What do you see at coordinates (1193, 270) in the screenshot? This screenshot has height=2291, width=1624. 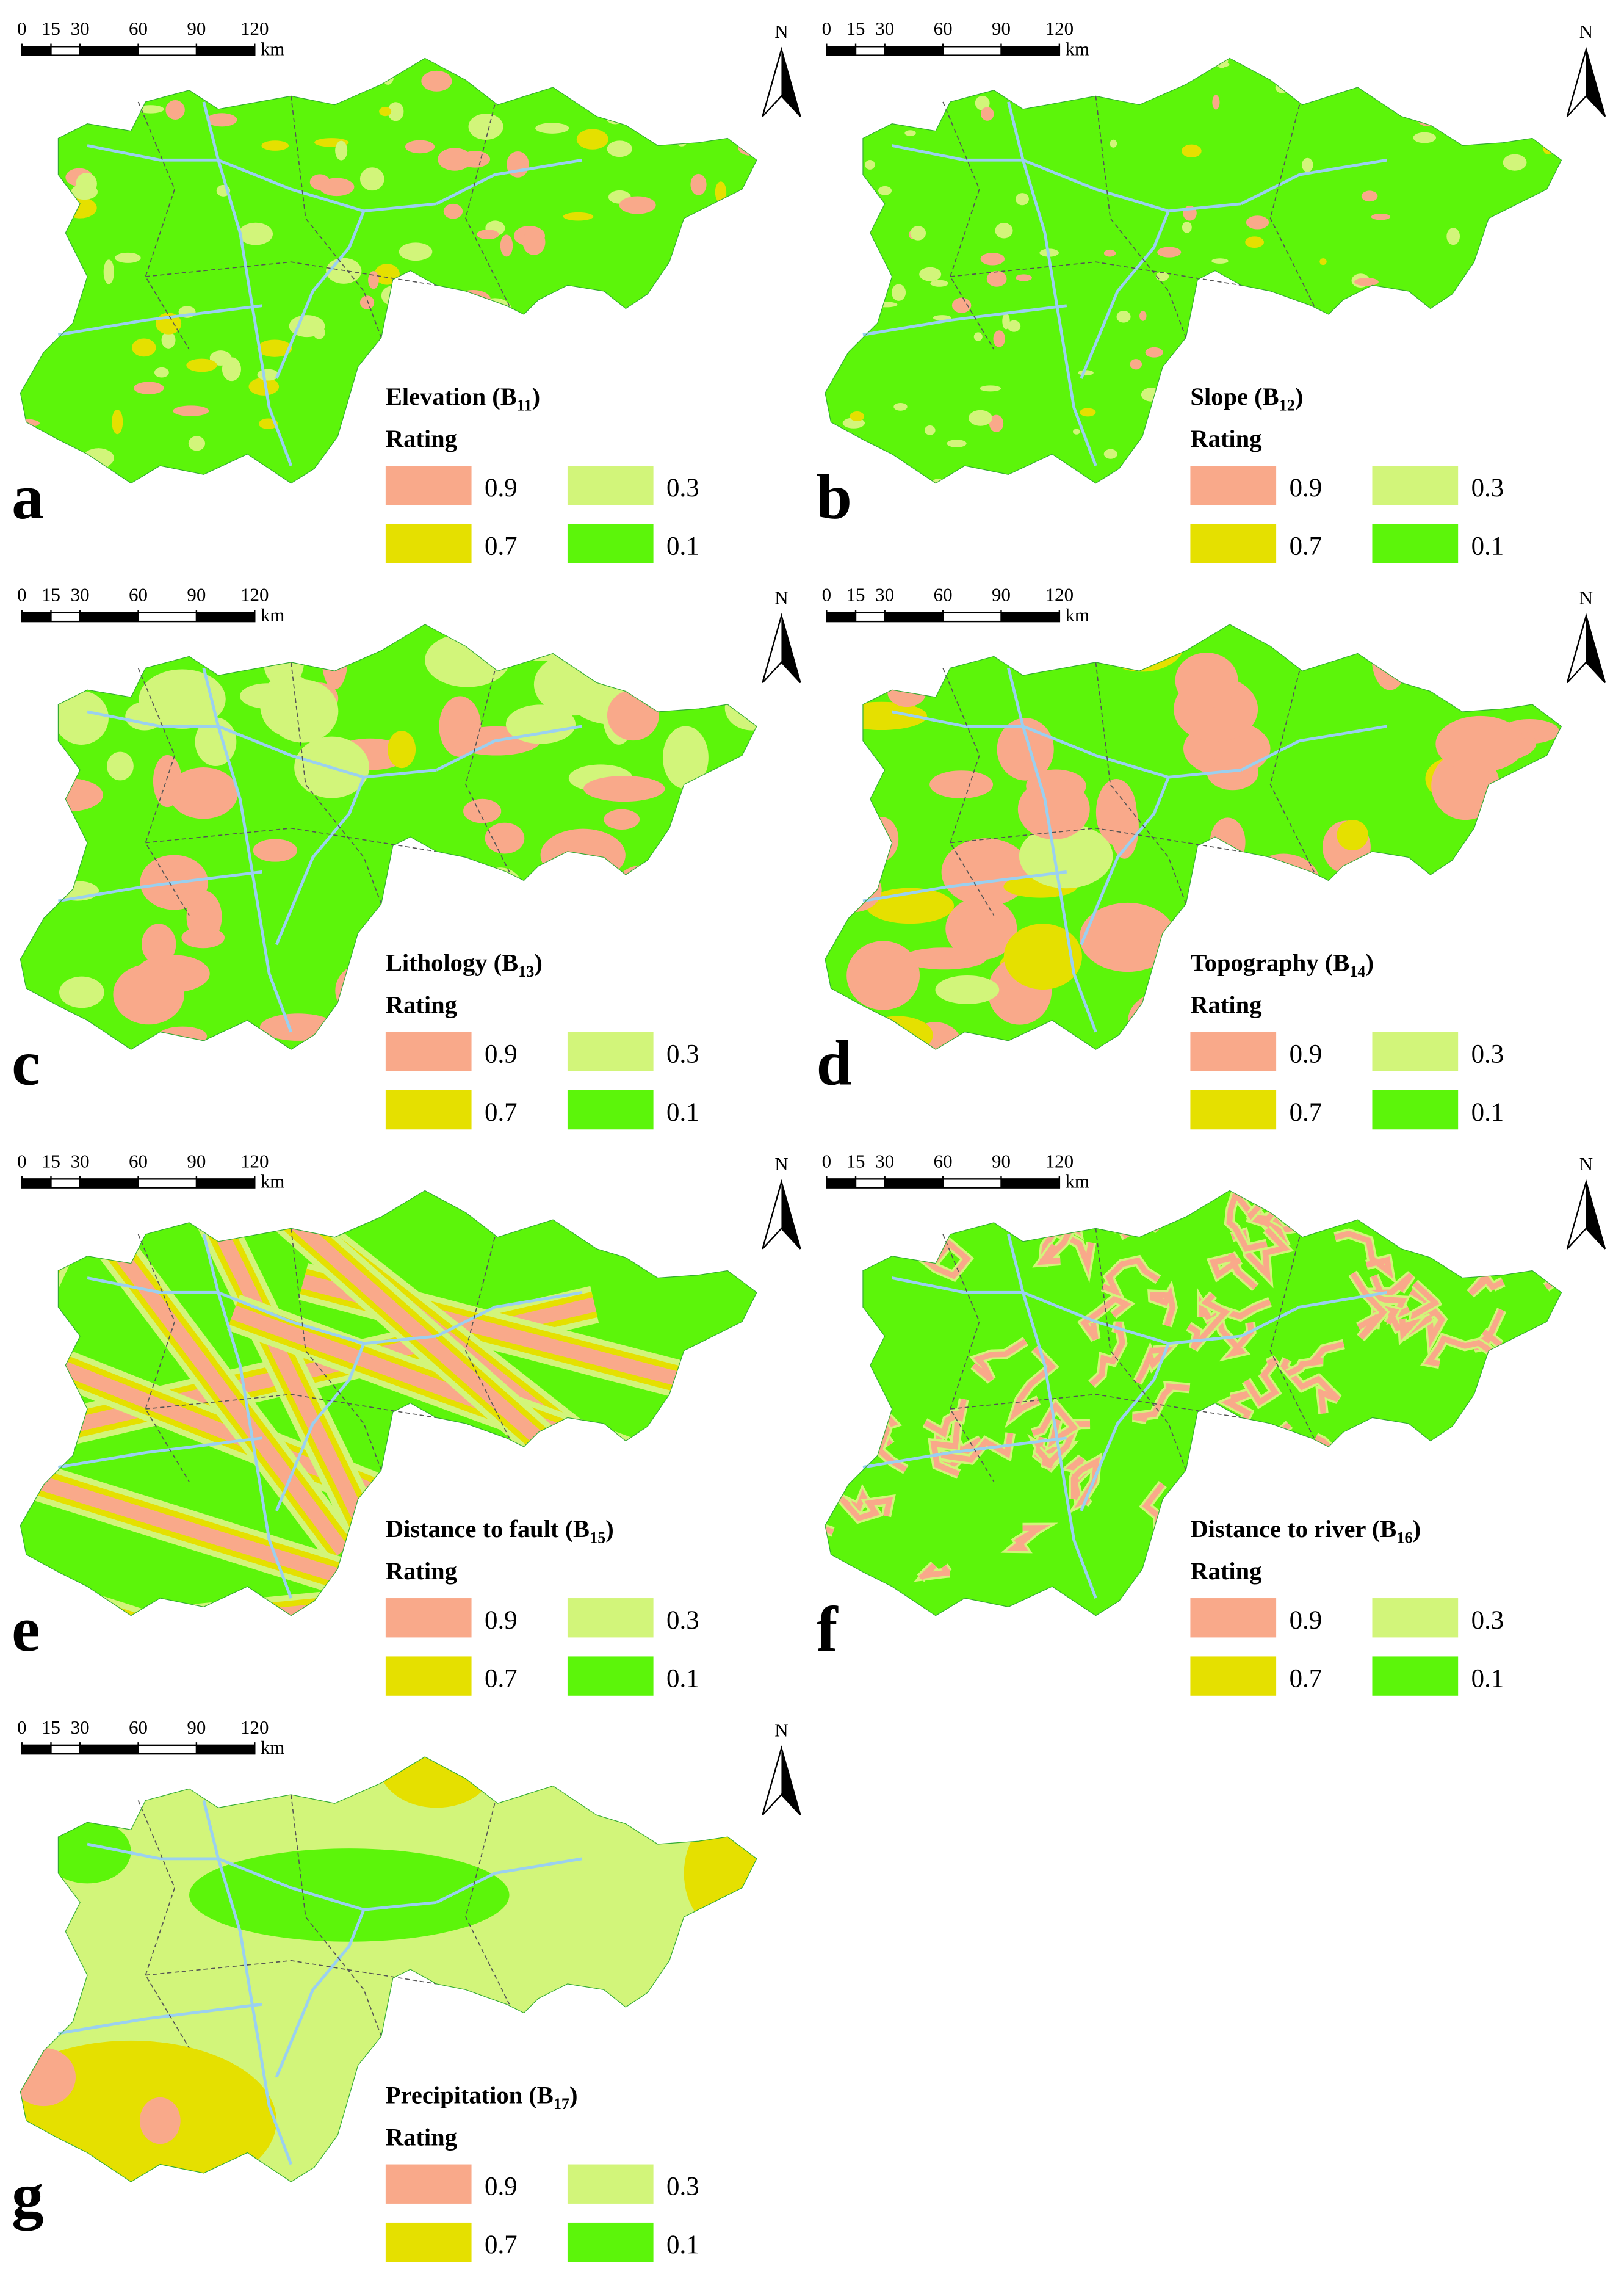 I see `map` at bounding box center [1193, 270].